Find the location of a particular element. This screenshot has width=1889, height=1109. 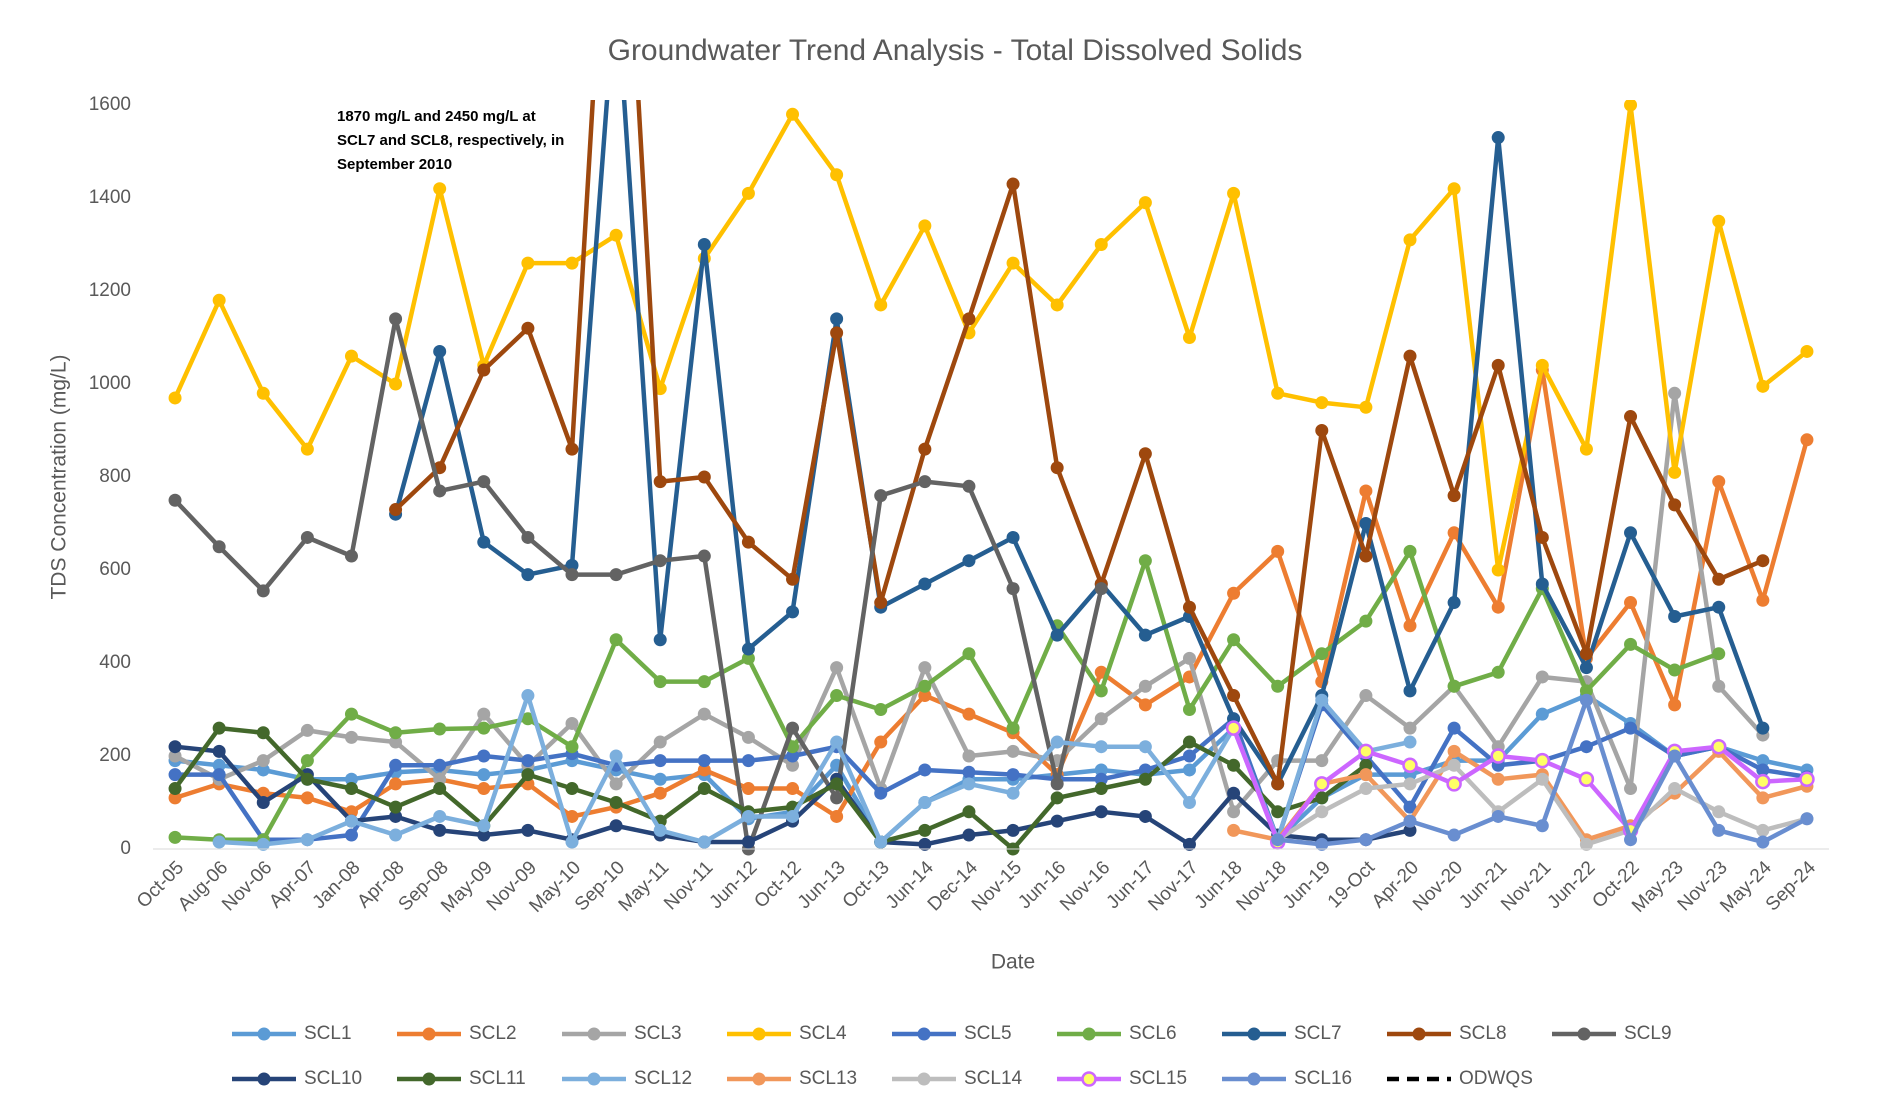

legend-label: SCL8 is located at coordinates (1483, 1033).